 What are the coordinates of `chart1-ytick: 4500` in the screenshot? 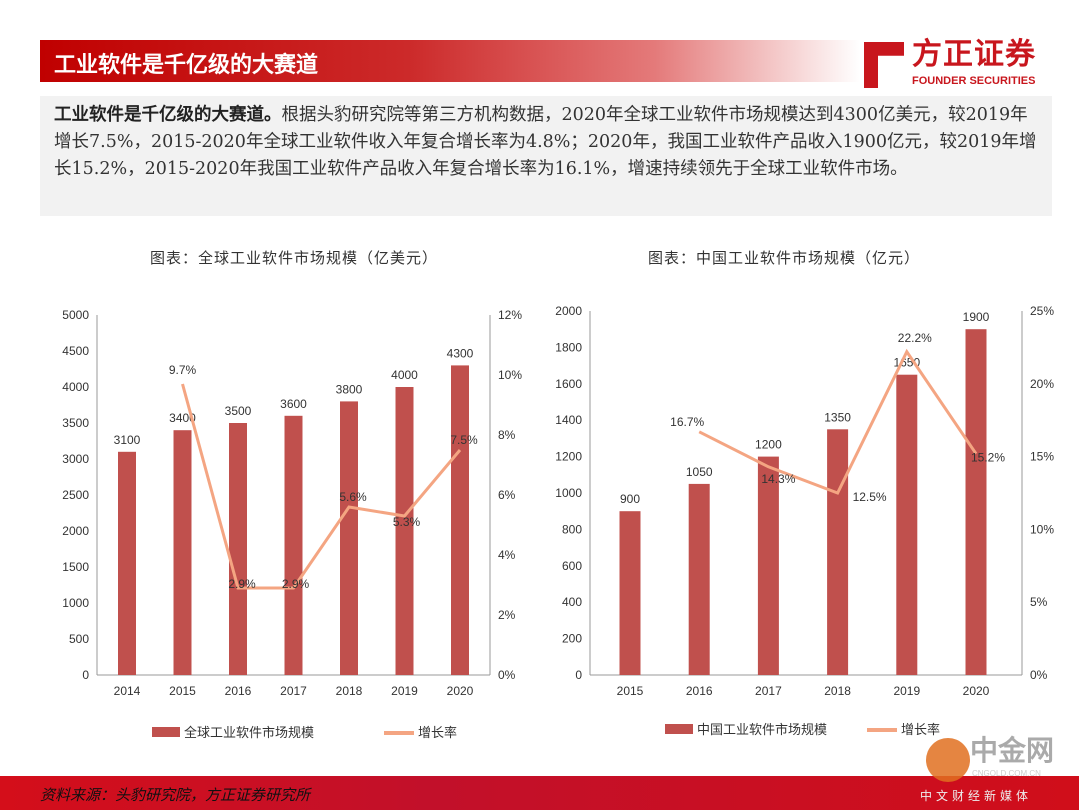 It's located at (75, 351).